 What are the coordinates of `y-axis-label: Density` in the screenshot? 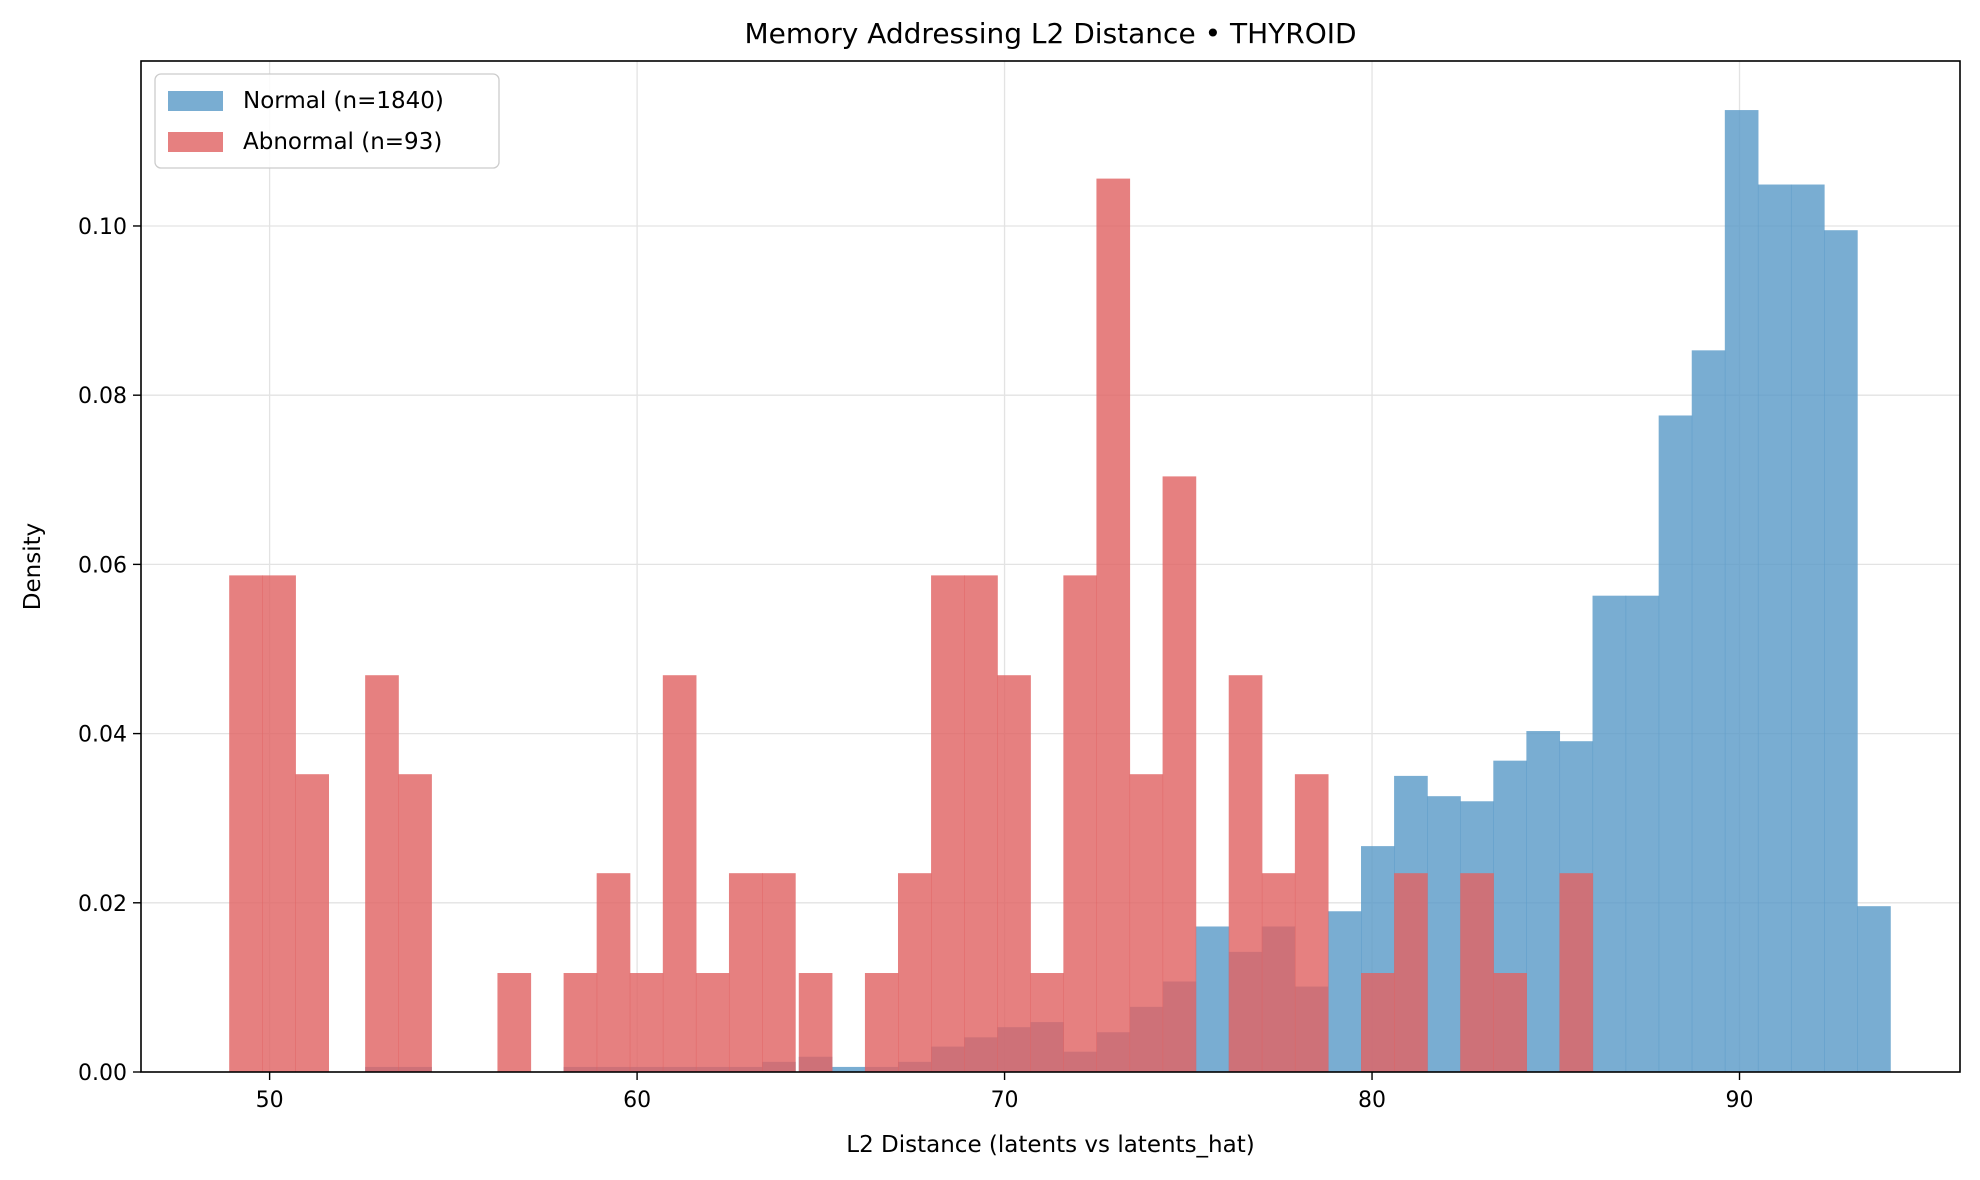 It's located at (33, 566).